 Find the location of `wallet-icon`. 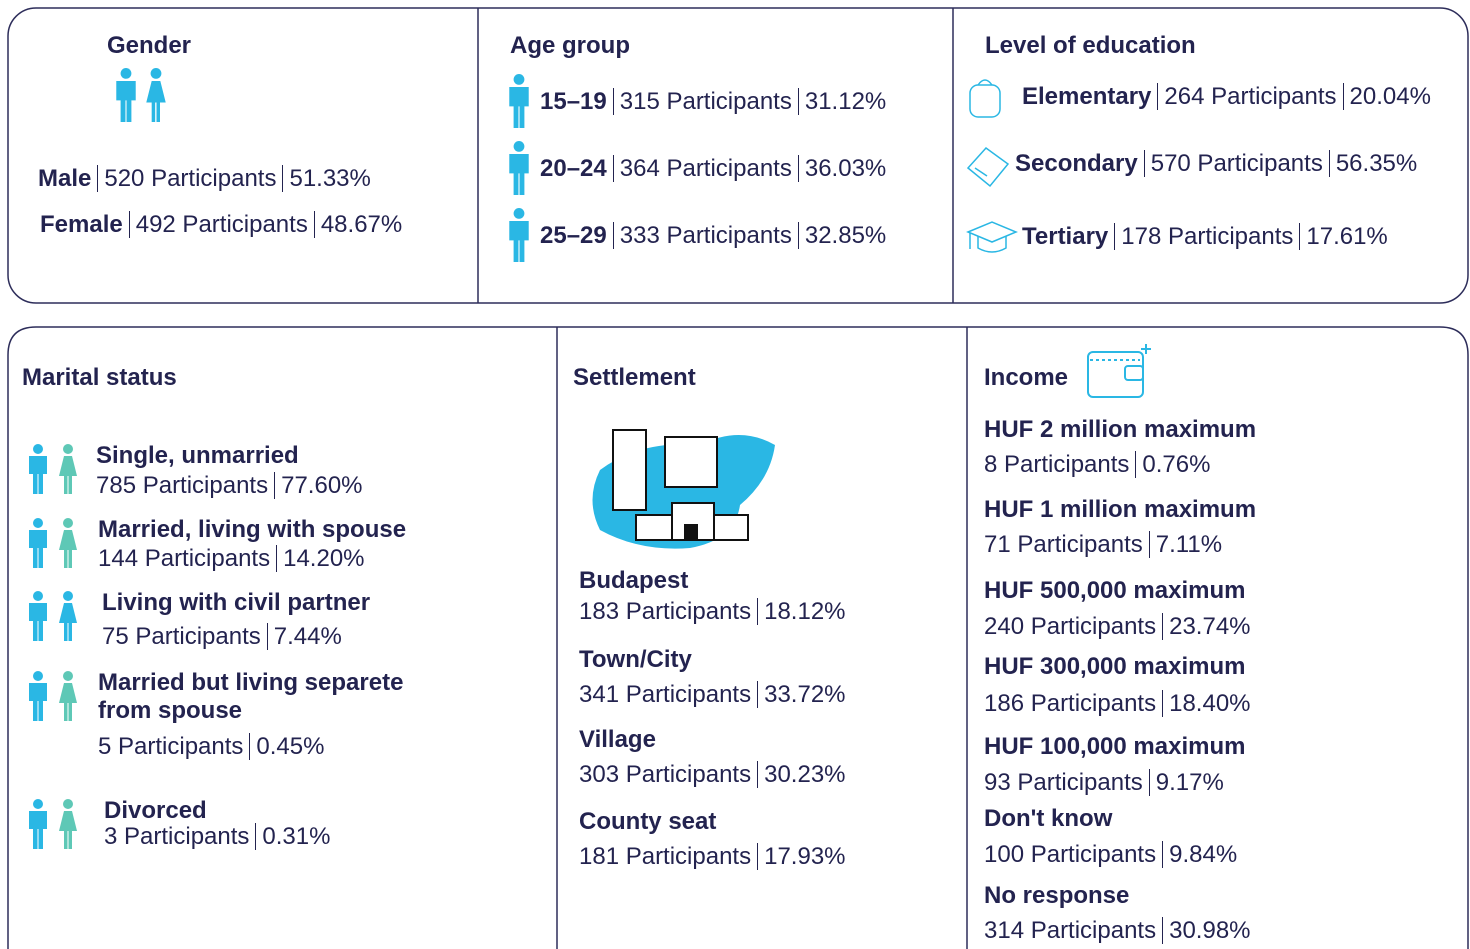

wallet-icon is located at coordinates (1119, 371).